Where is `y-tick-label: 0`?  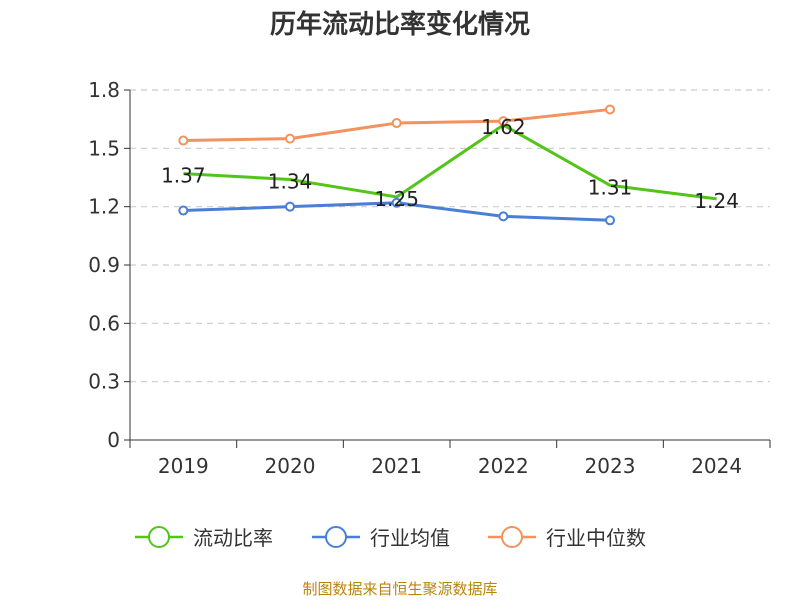
y-tick-label: 0 is located at coordinates (113, 440).